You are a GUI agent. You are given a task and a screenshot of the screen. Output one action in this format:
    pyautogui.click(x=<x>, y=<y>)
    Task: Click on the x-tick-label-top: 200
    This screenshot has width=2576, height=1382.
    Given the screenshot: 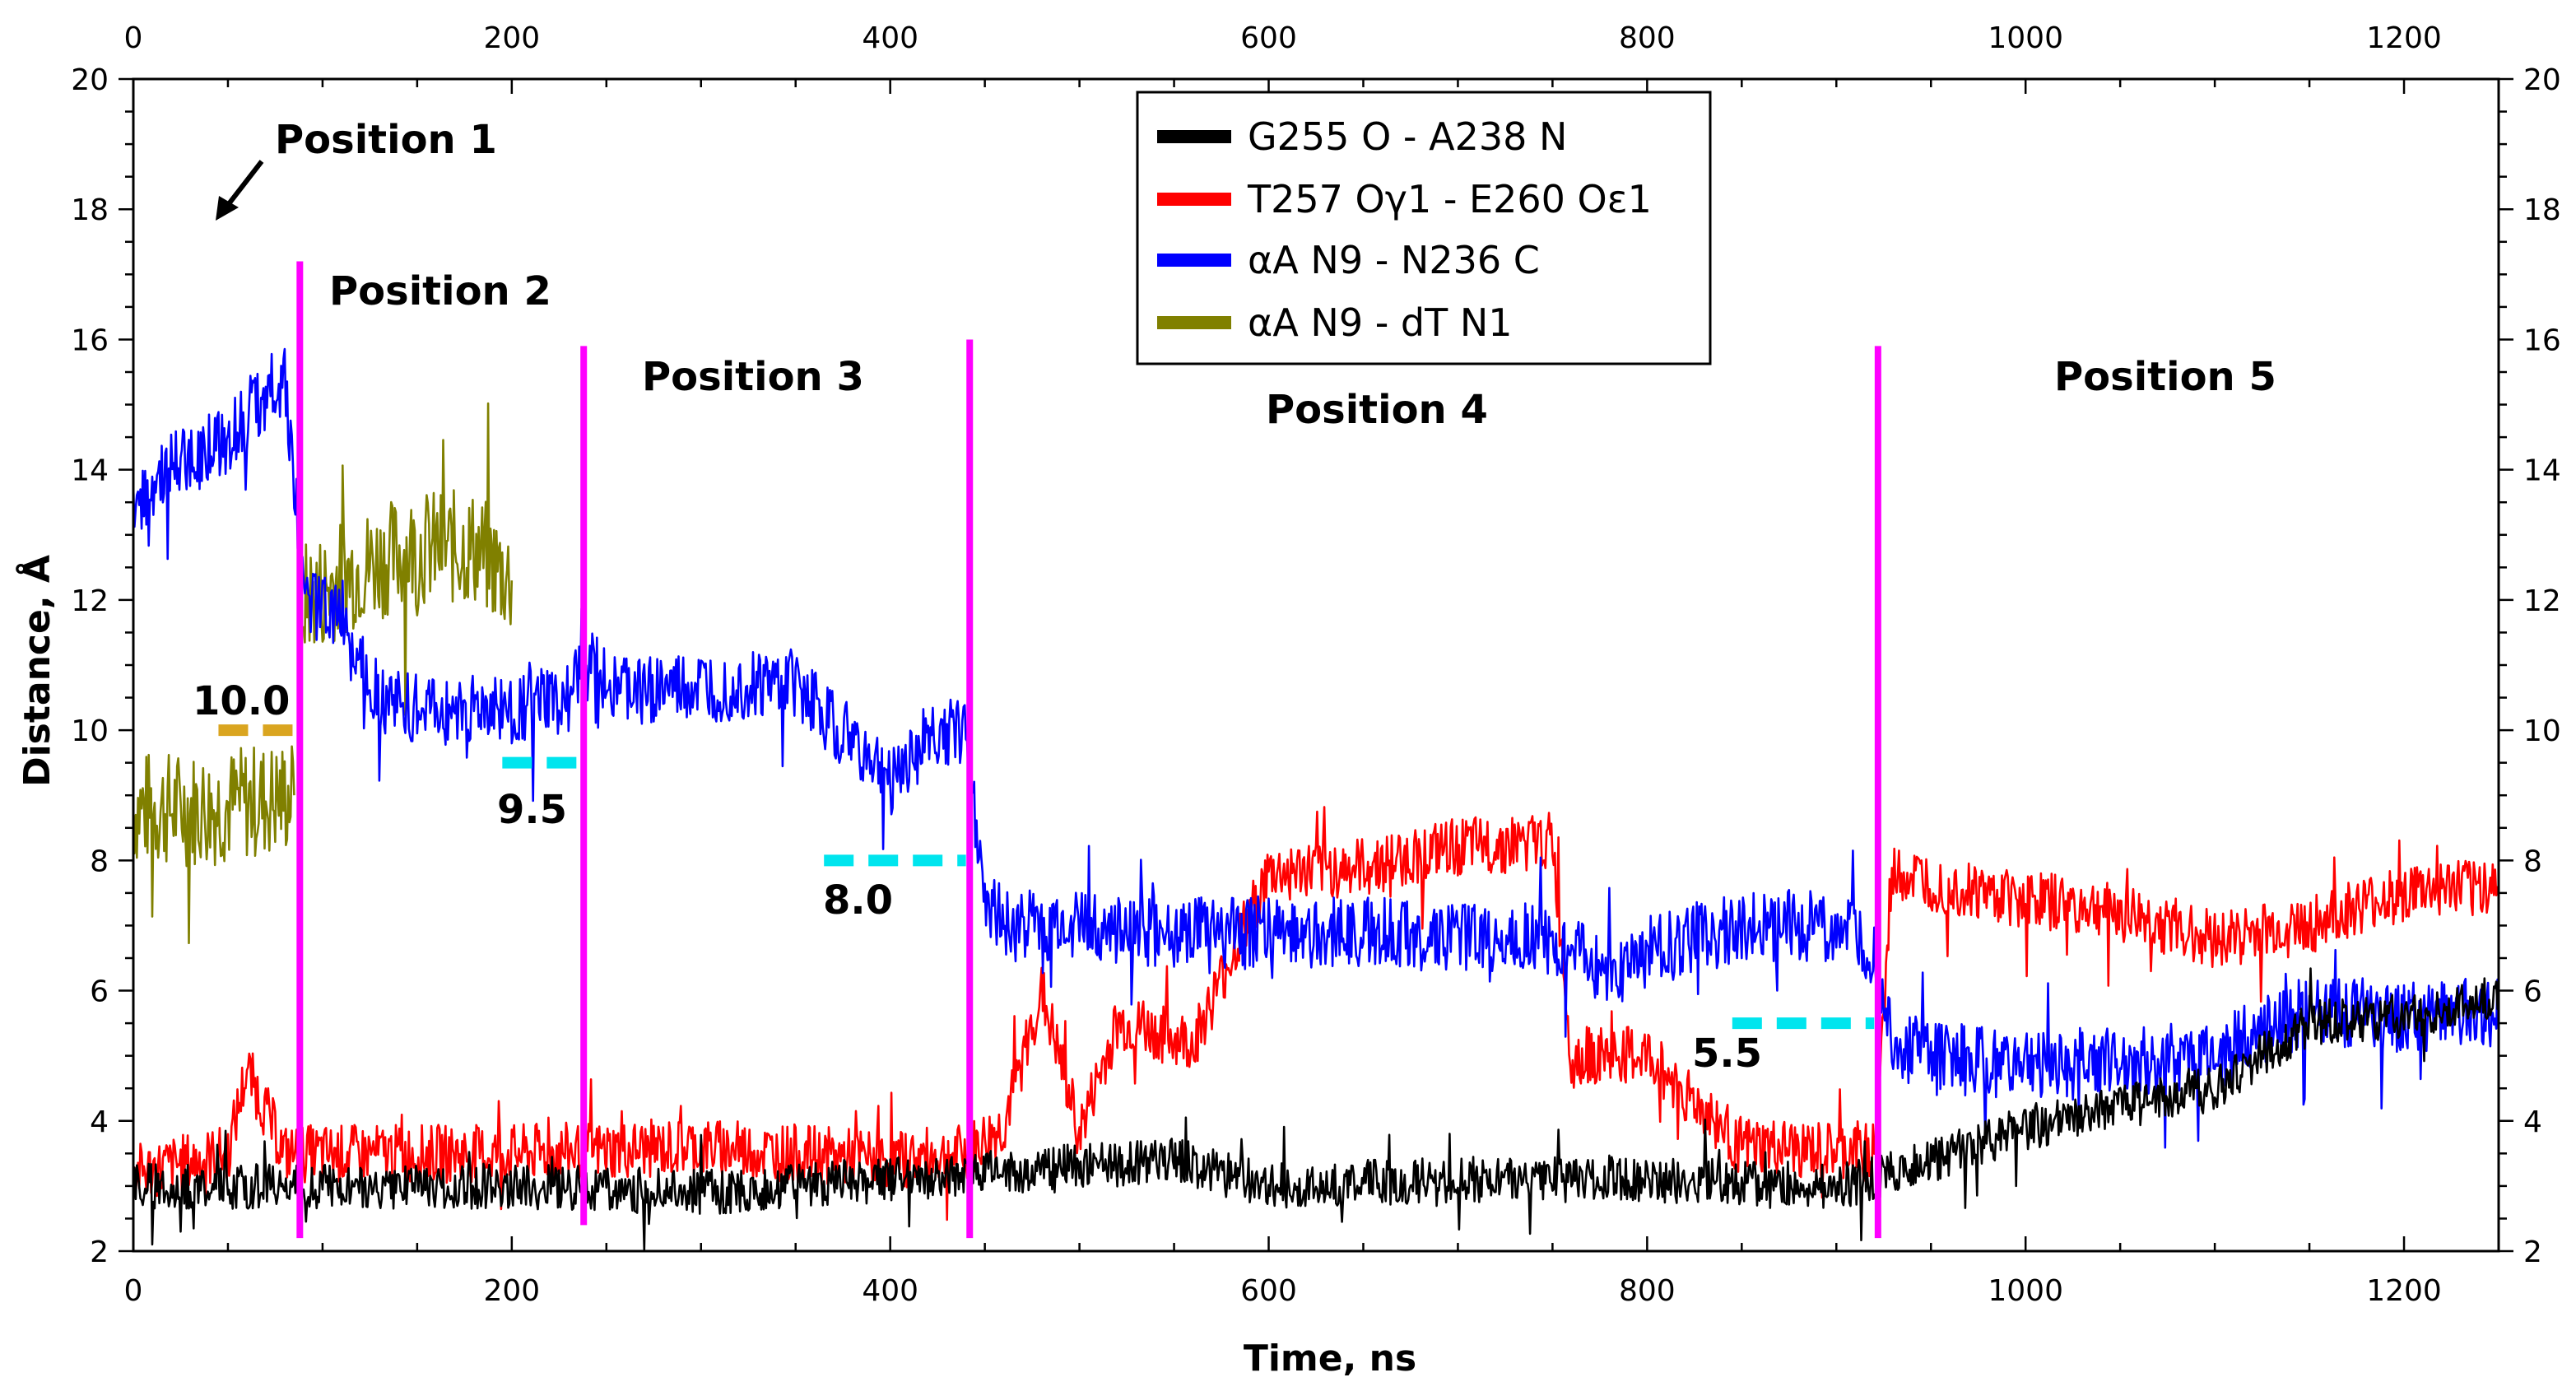 What is the action you would take?
    pyautogui.click(x=511, y=38)
    